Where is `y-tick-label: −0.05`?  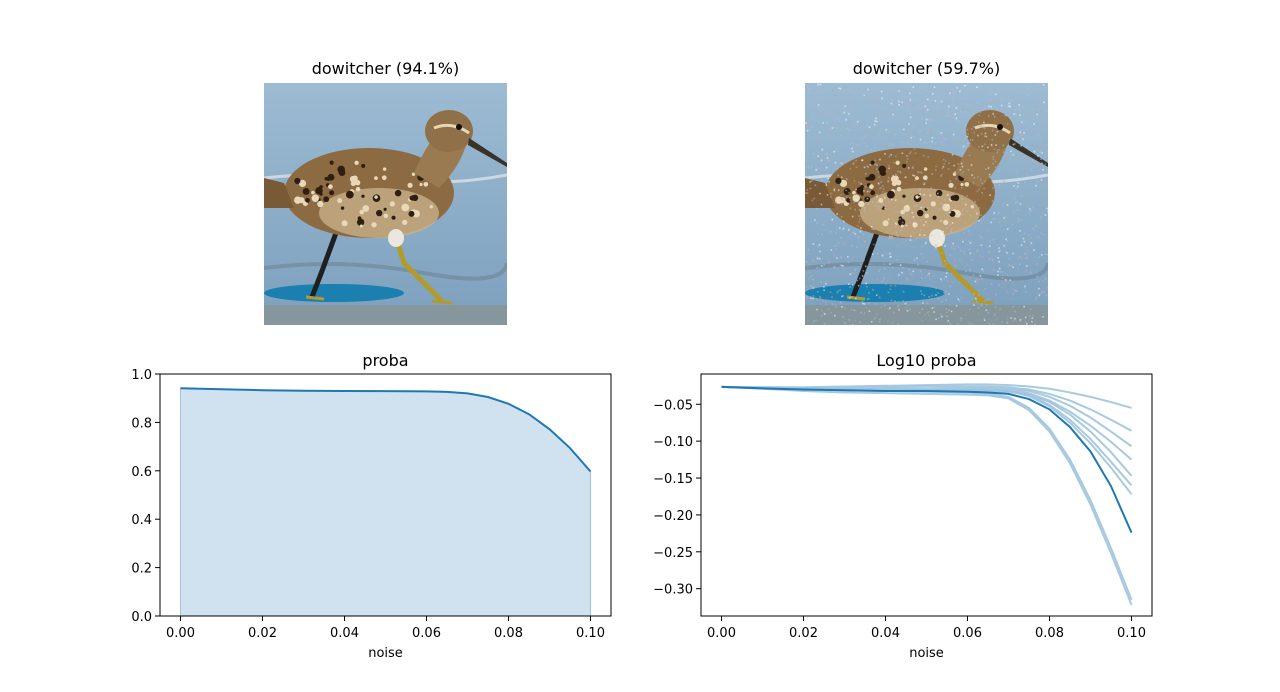 y-tick-label: −0.05 is located at coordinates (673, 405).